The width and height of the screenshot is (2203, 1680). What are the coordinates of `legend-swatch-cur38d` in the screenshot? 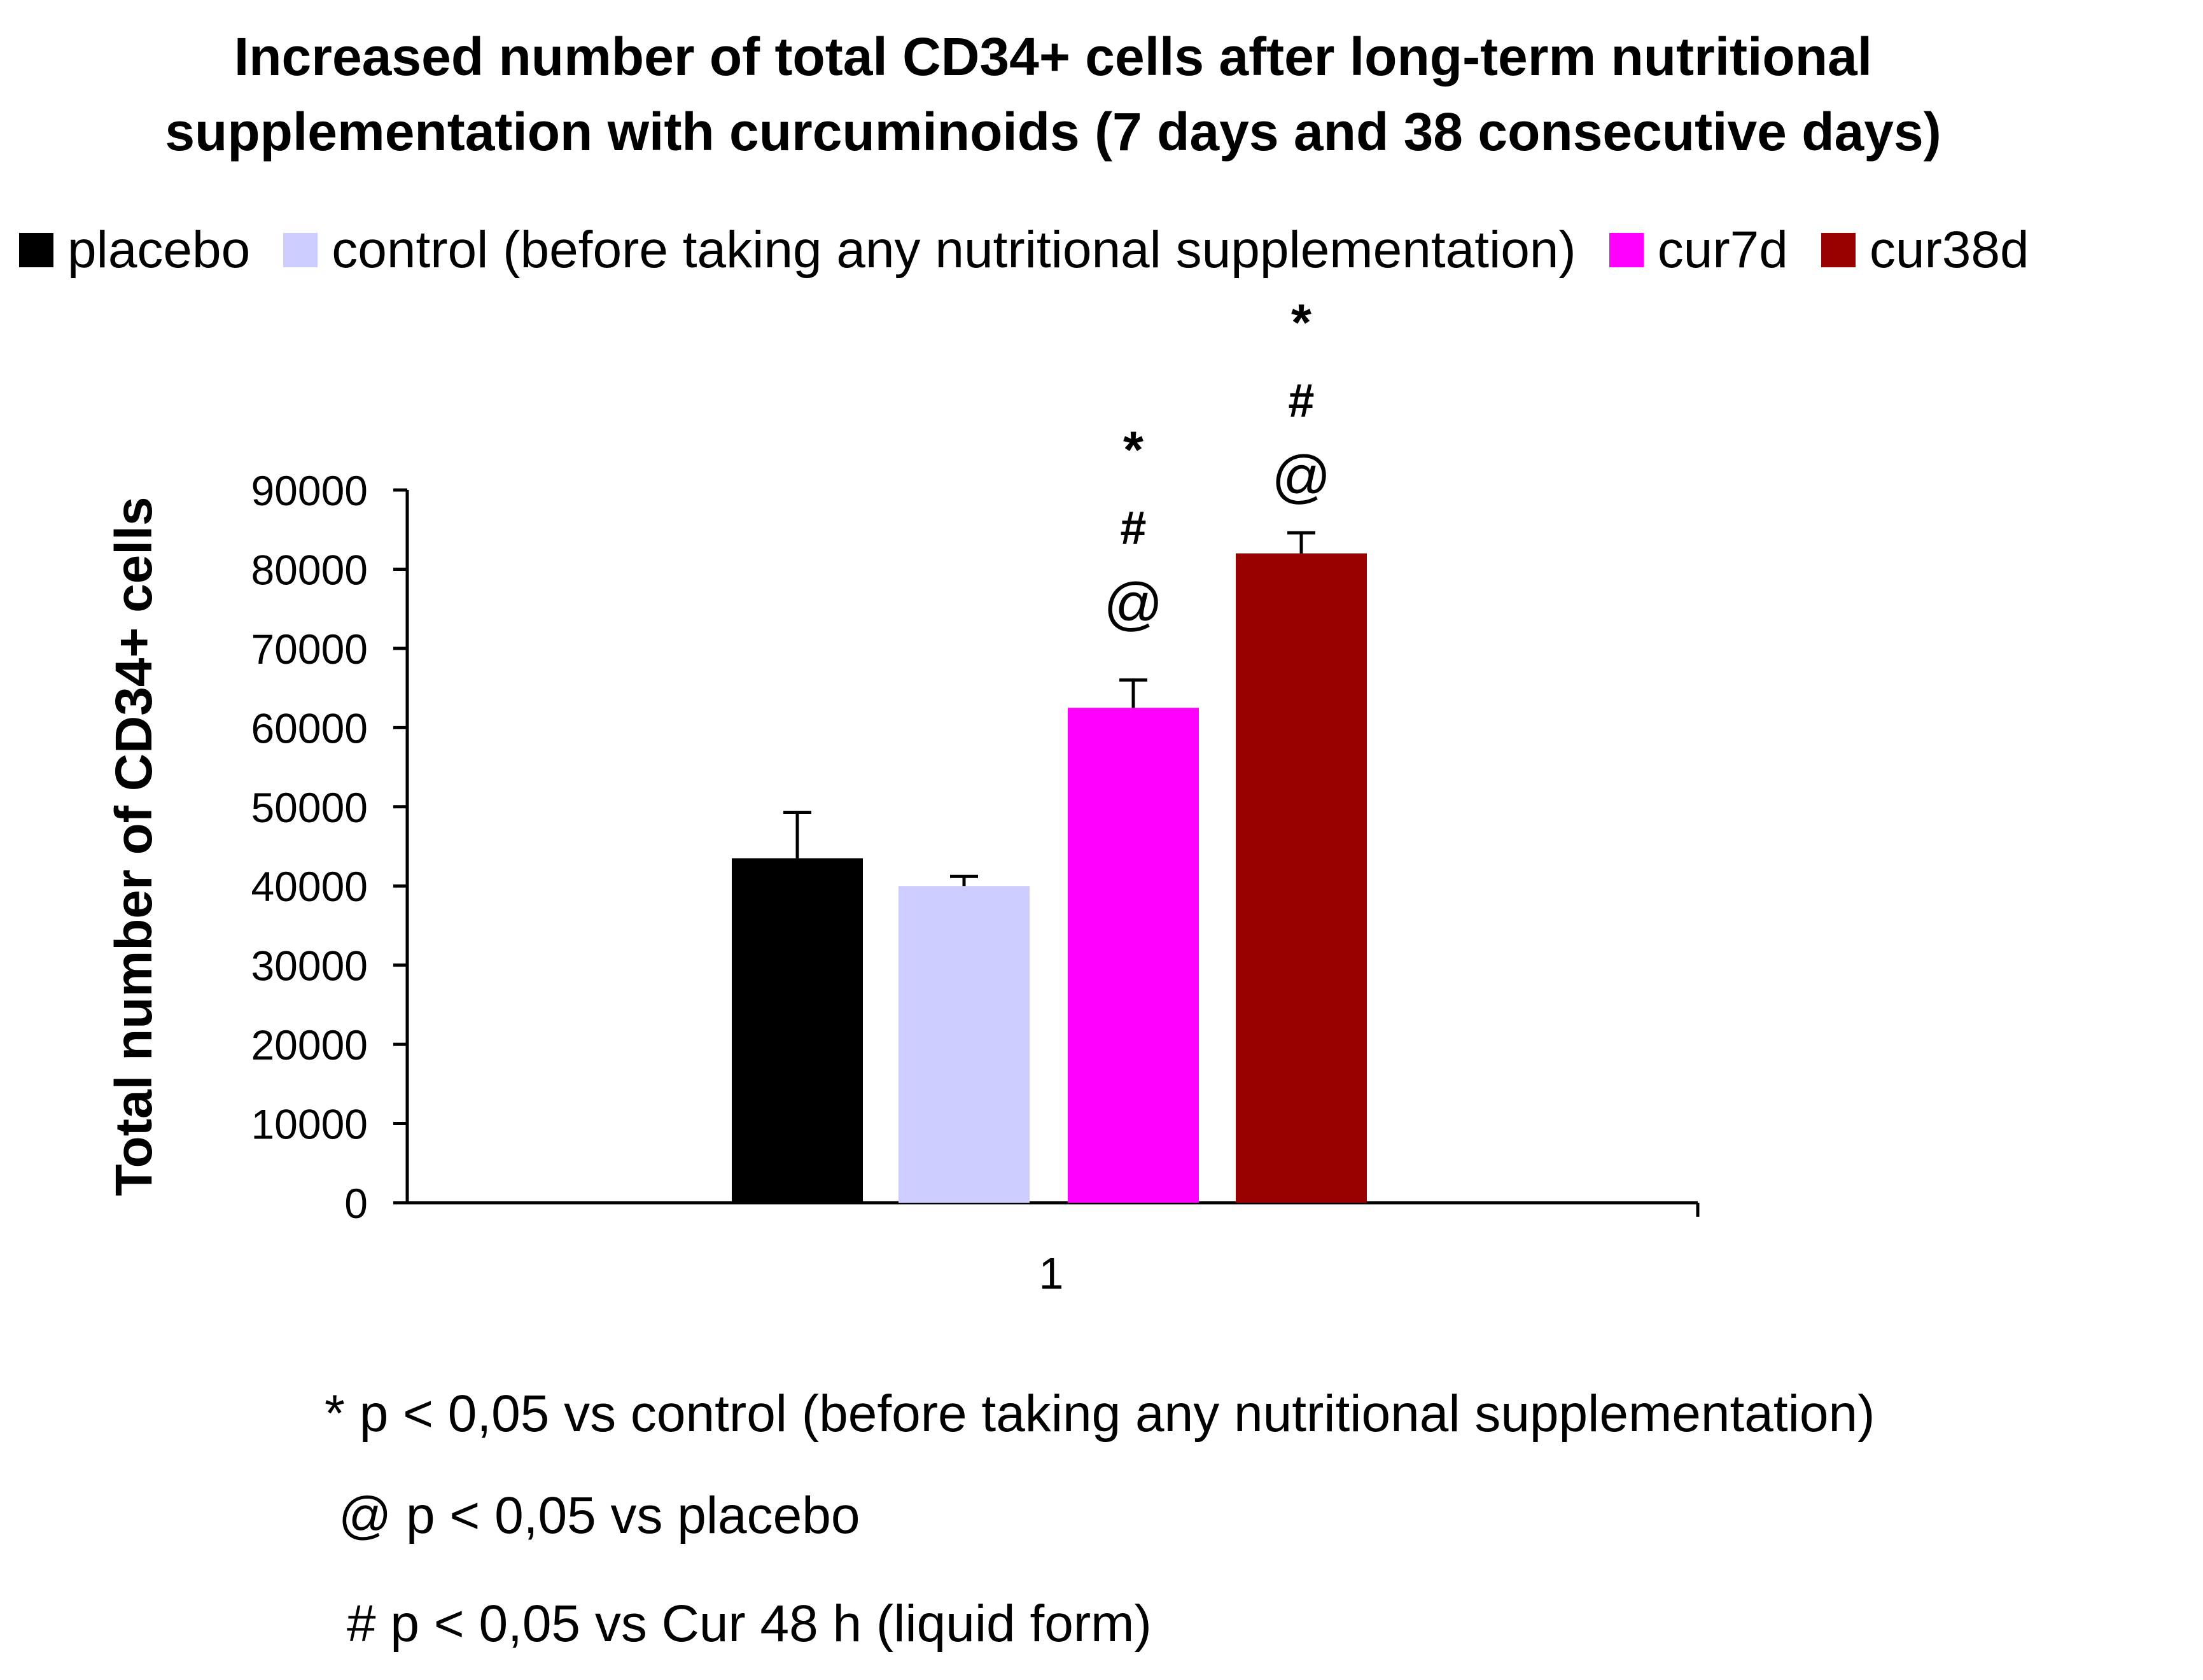 It's located at (1838, 250).